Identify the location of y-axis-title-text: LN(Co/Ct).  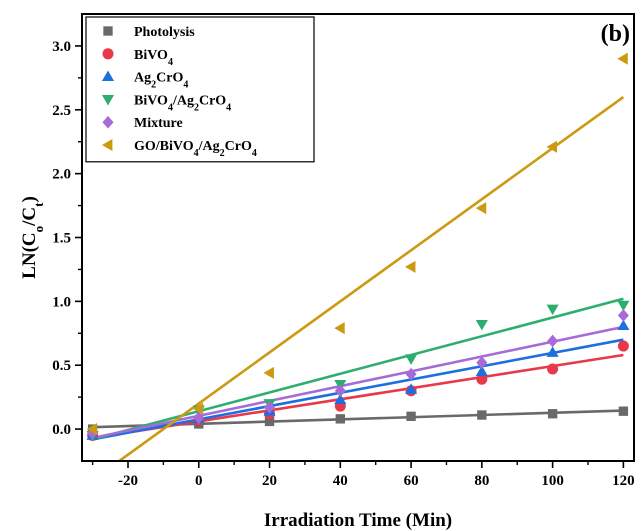
(32, 237).